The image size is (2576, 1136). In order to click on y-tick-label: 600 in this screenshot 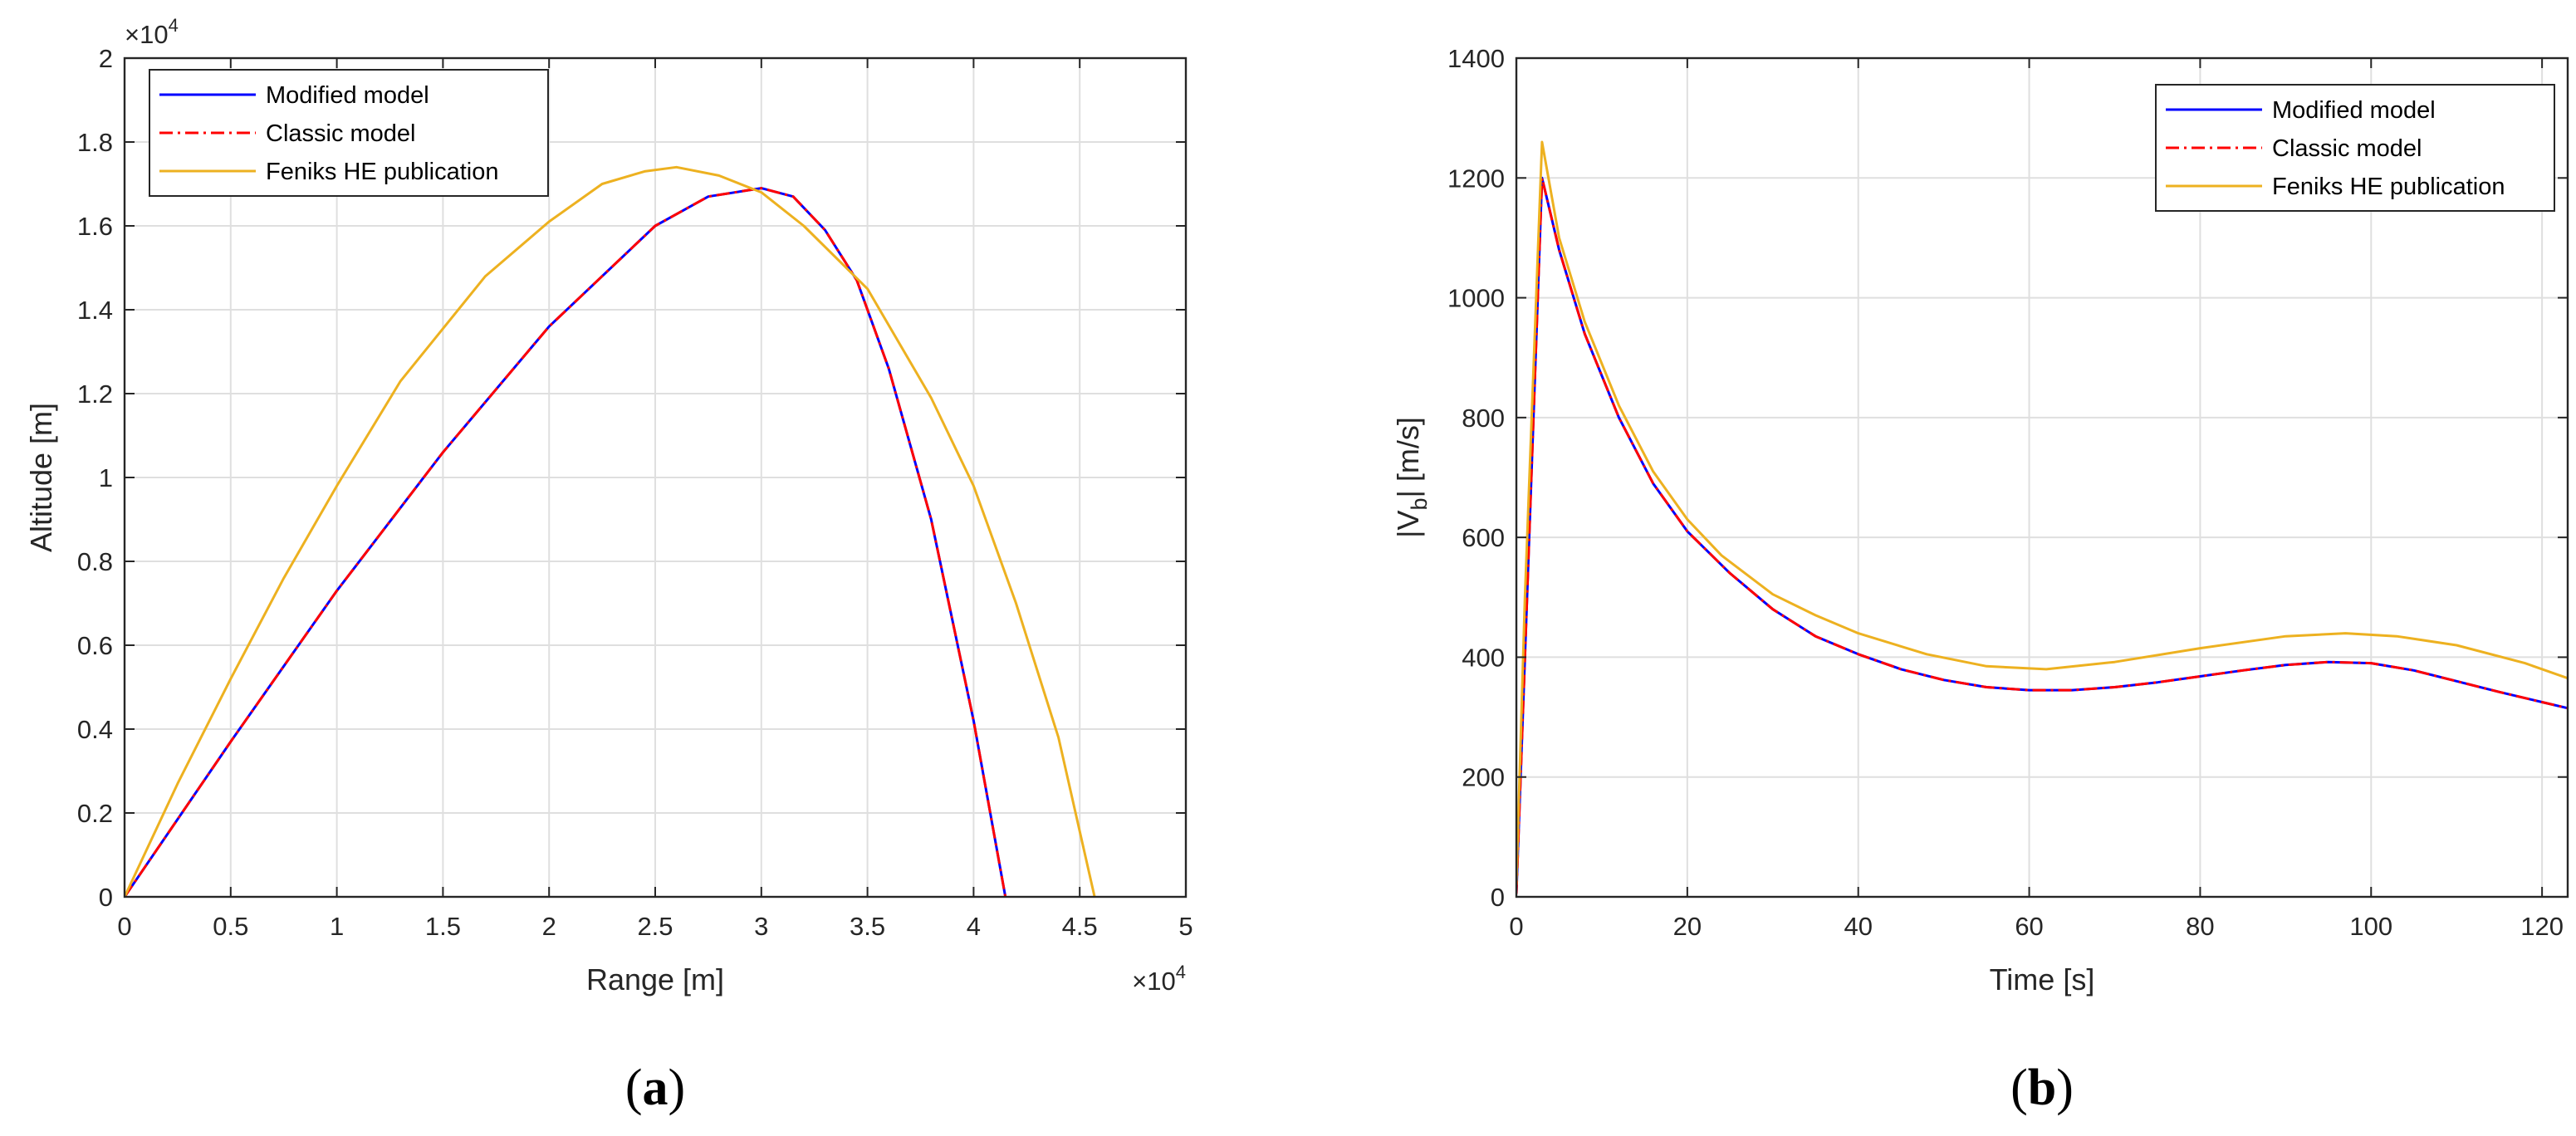, I will do `click(1483, 537)`.